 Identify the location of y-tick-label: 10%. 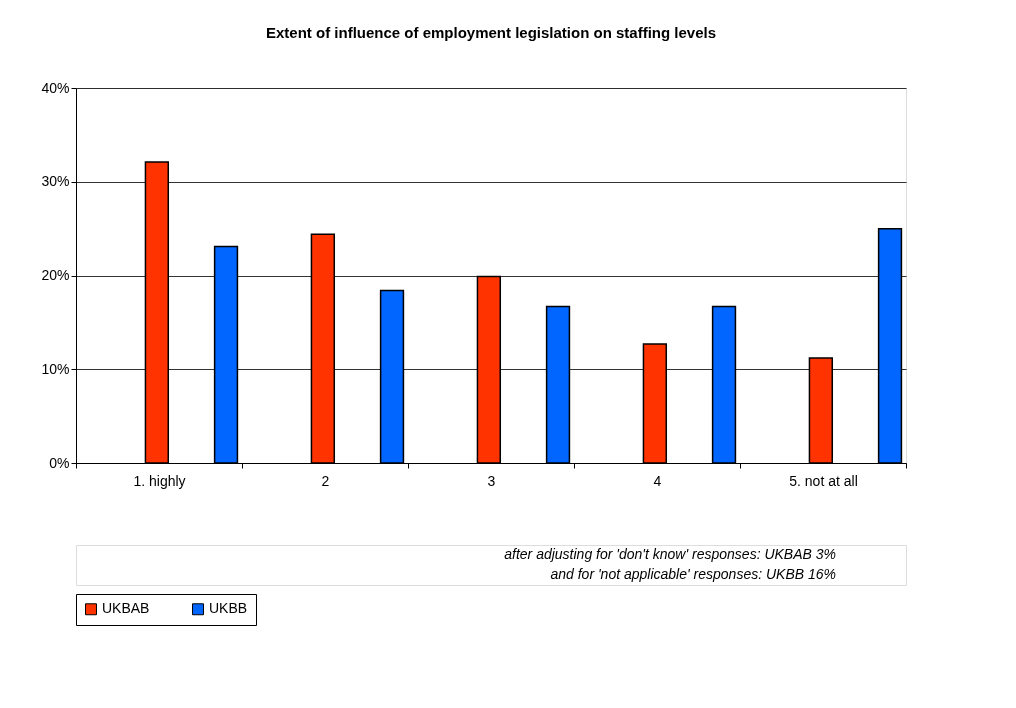
(55, 368).